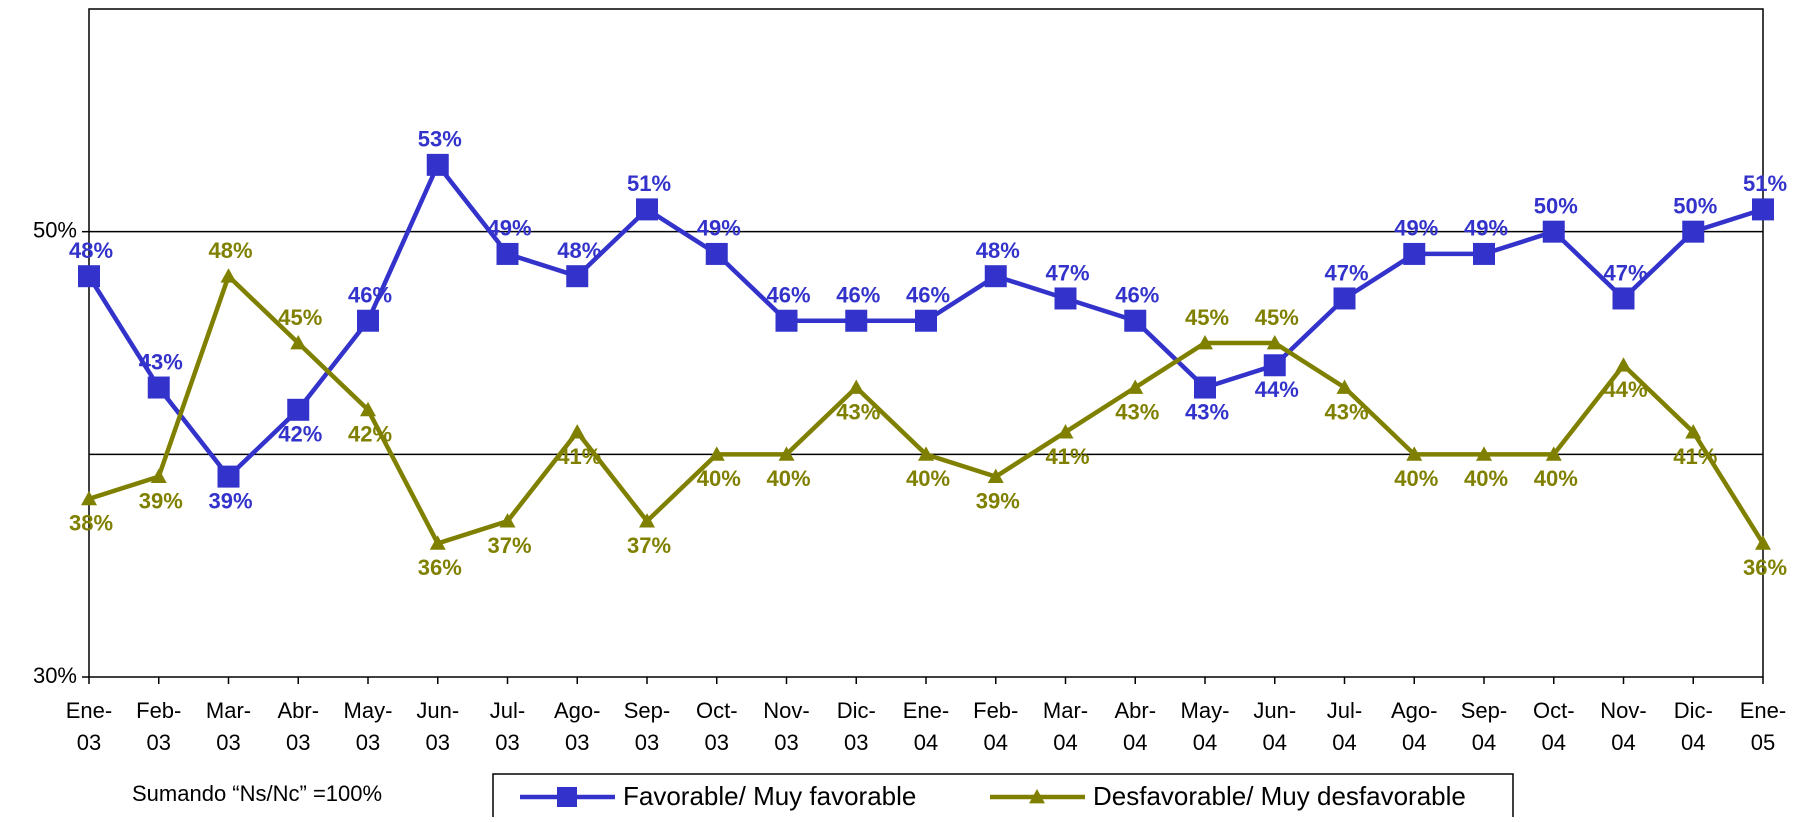  Describe the element at coordinates (649, 545) in the screenshot. I see `value-label: 37%` at that location.